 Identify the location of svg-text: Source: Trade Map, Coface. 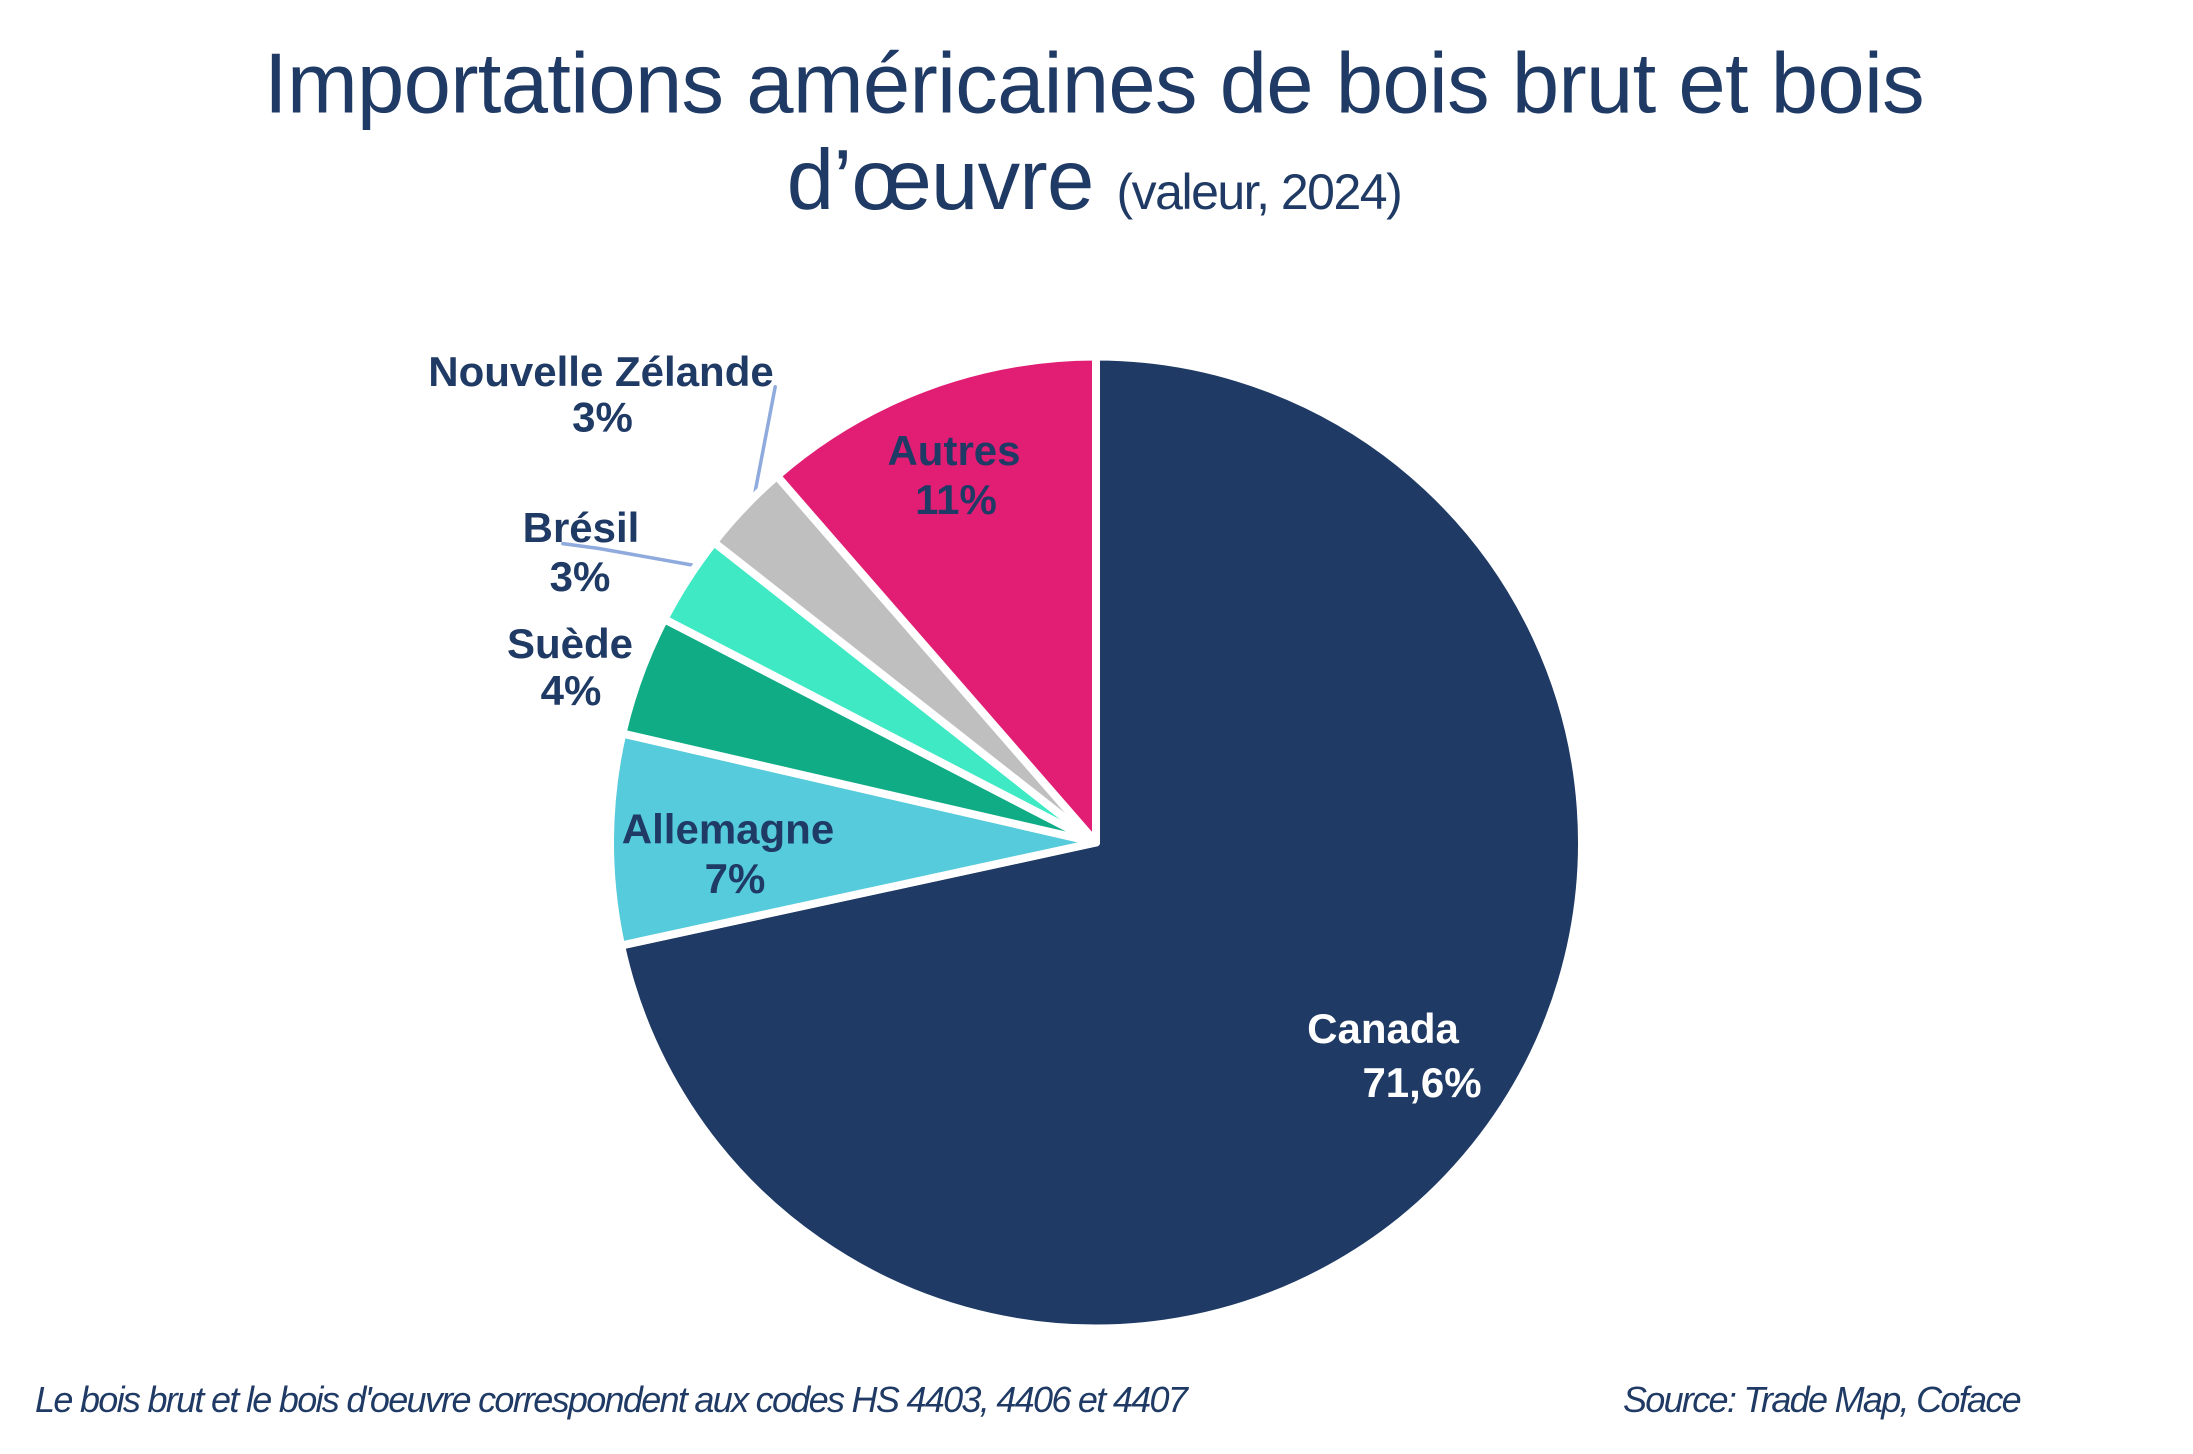
(1822, 1399).